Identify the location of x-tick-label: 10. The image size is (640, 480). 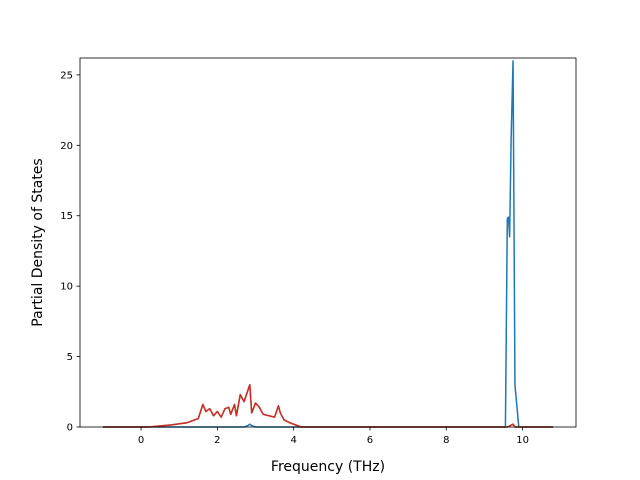
(522, 440).